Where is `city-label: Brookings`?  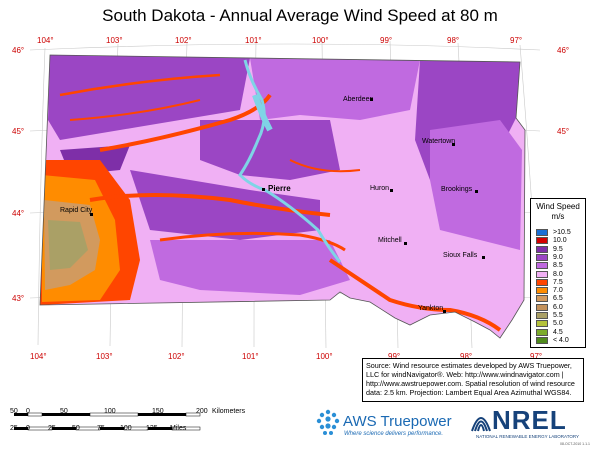 city-label: Brookings is located at coordinates (457, 189).